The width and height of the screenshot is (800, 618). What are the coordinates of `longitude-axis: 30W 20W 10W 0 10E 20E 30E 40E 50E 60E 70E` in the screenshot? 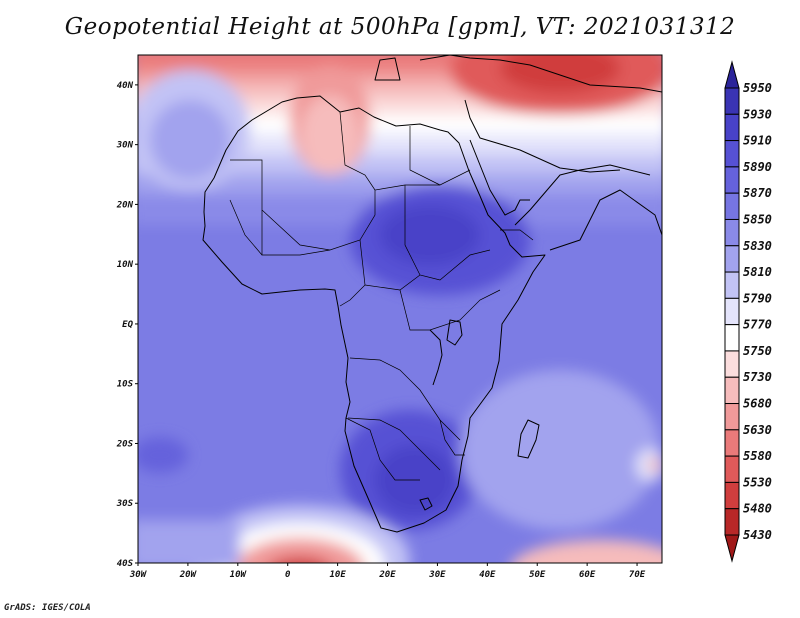 It's located at (387, 571).